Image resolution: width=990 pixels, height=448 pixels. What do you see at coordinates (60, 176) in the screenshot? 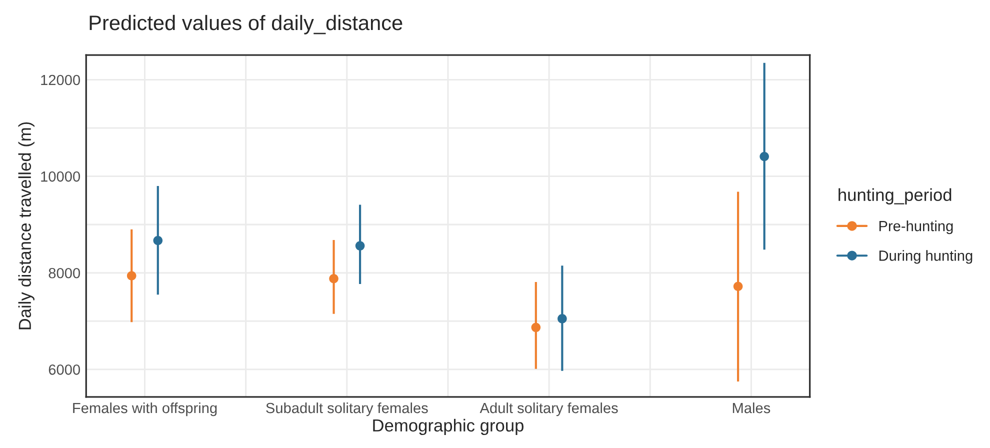
I see `y-tick-label: 10000` at bounding box center [60, 176].